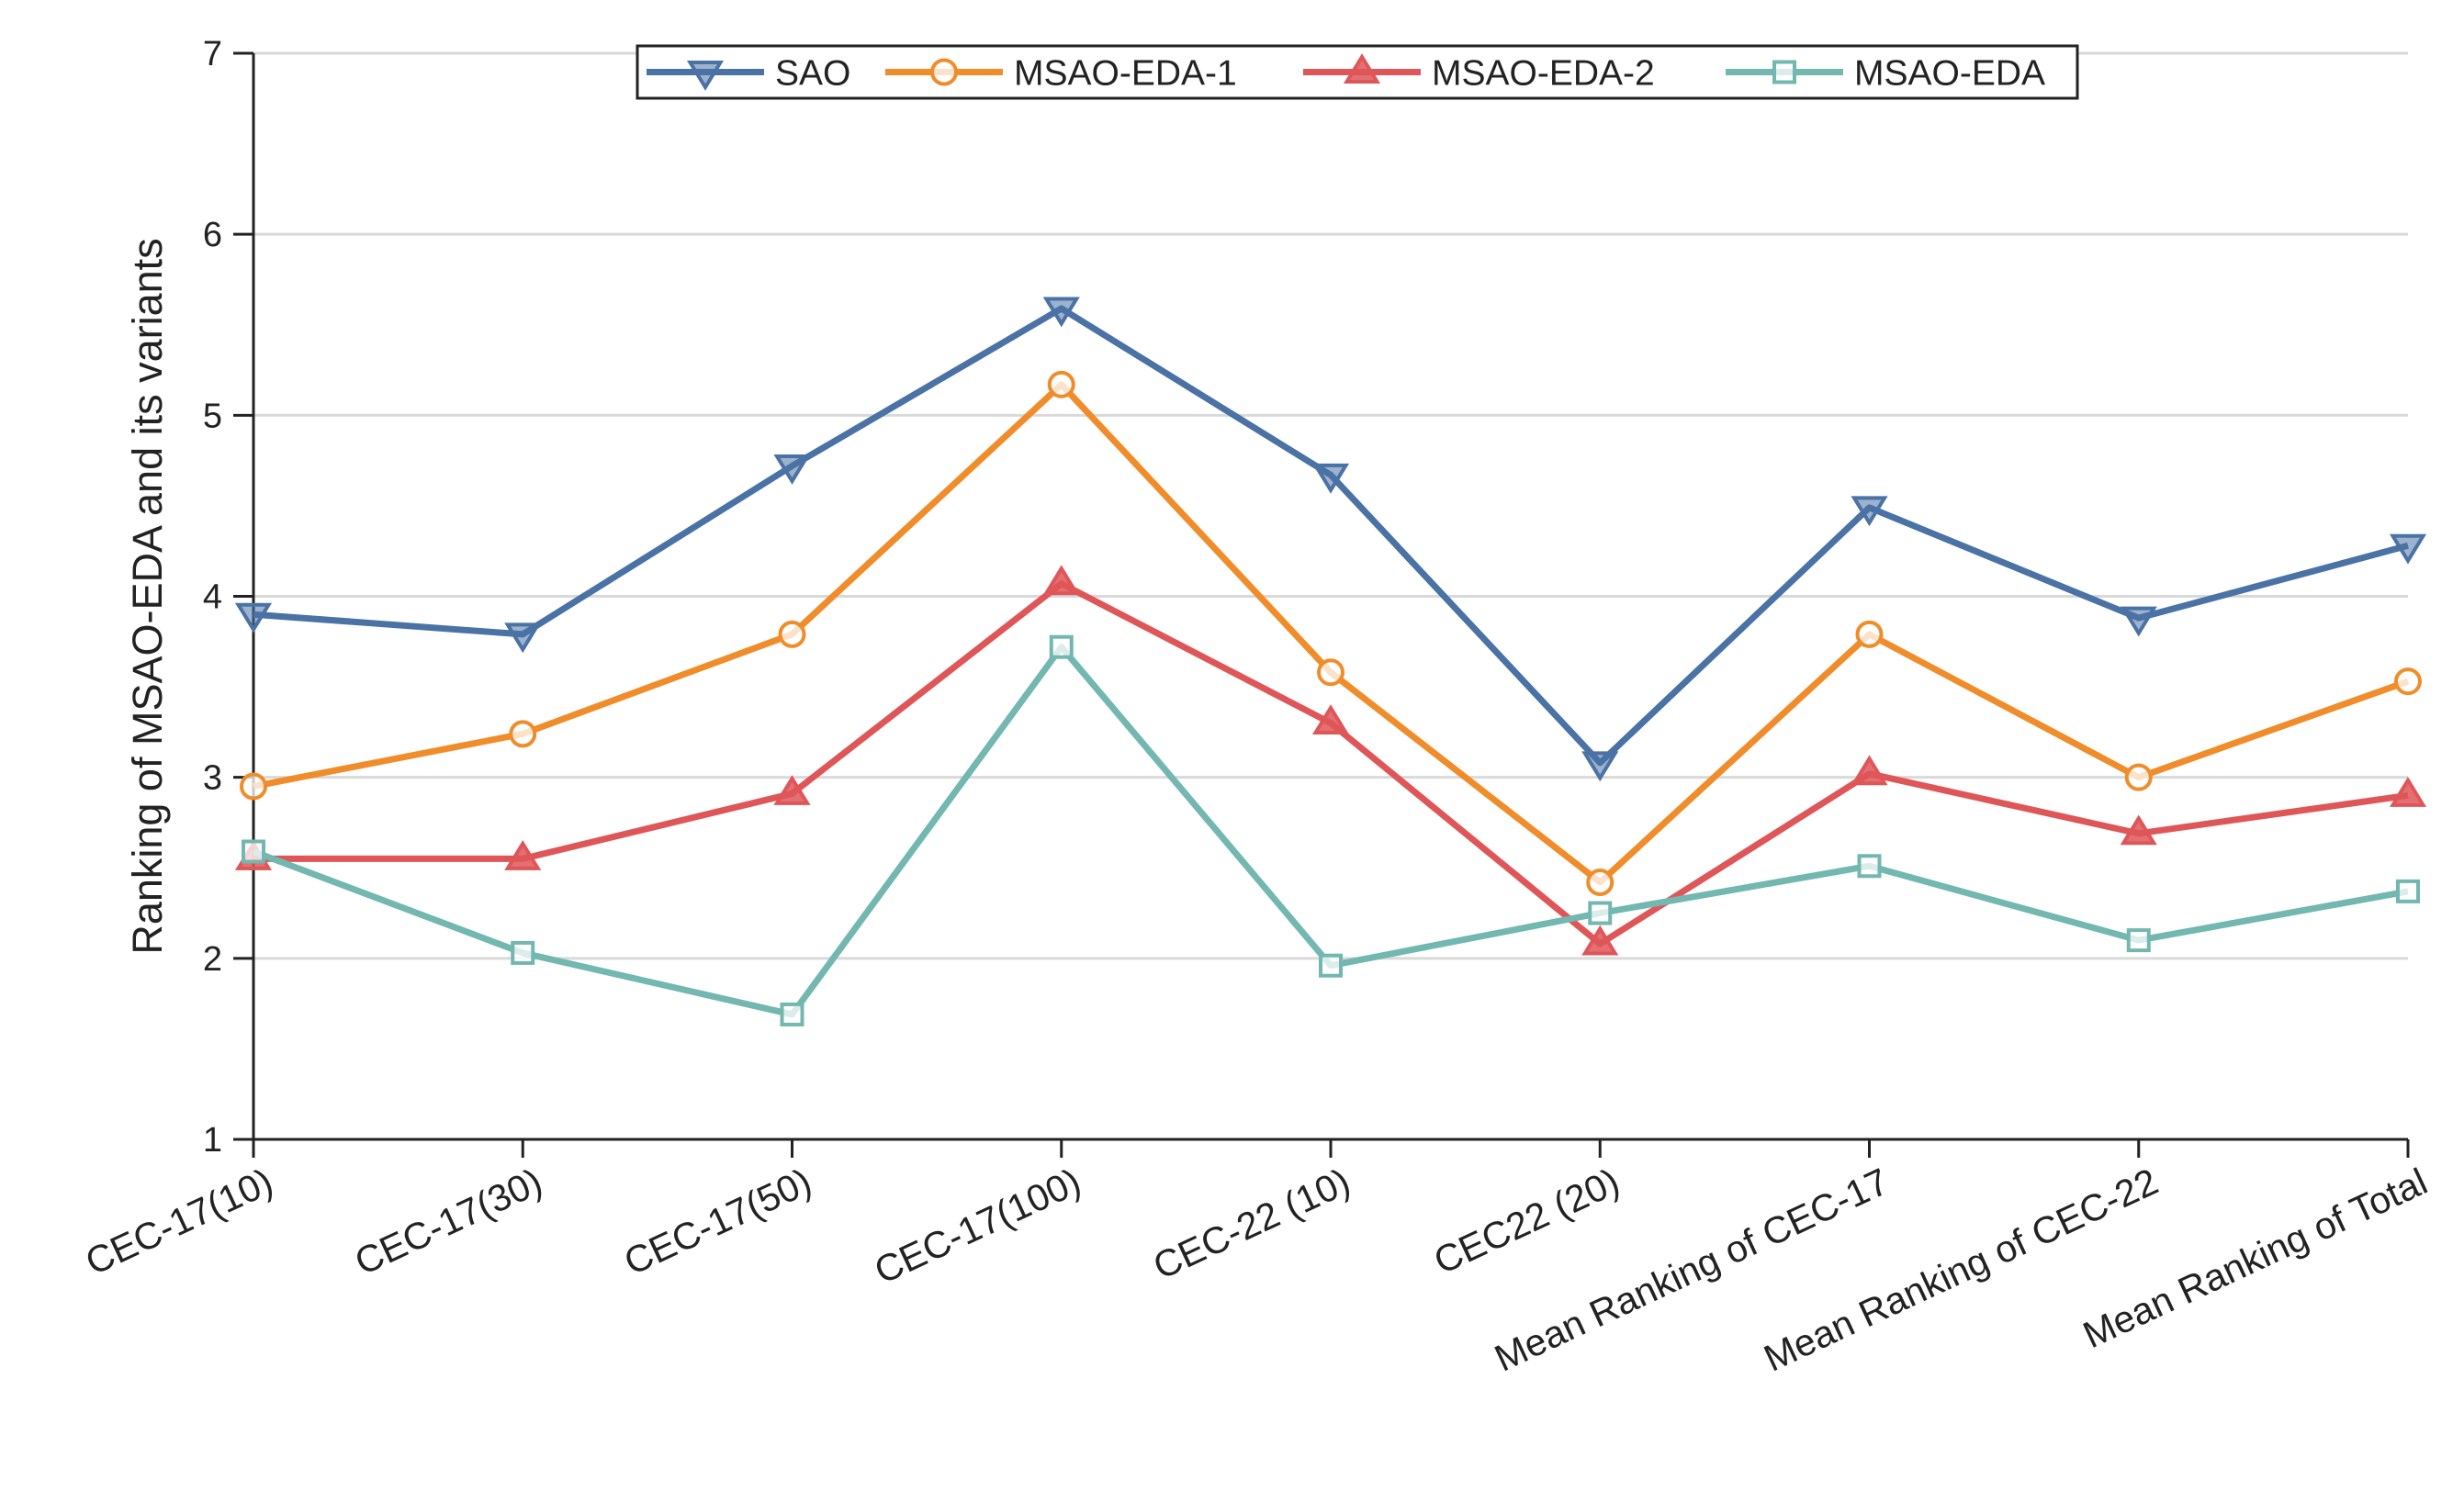 This screenshot has height=1491, width=2464. I want to click on legend-item-msao-eda-2: MSAO-EDA-2, so click(1479, 73).